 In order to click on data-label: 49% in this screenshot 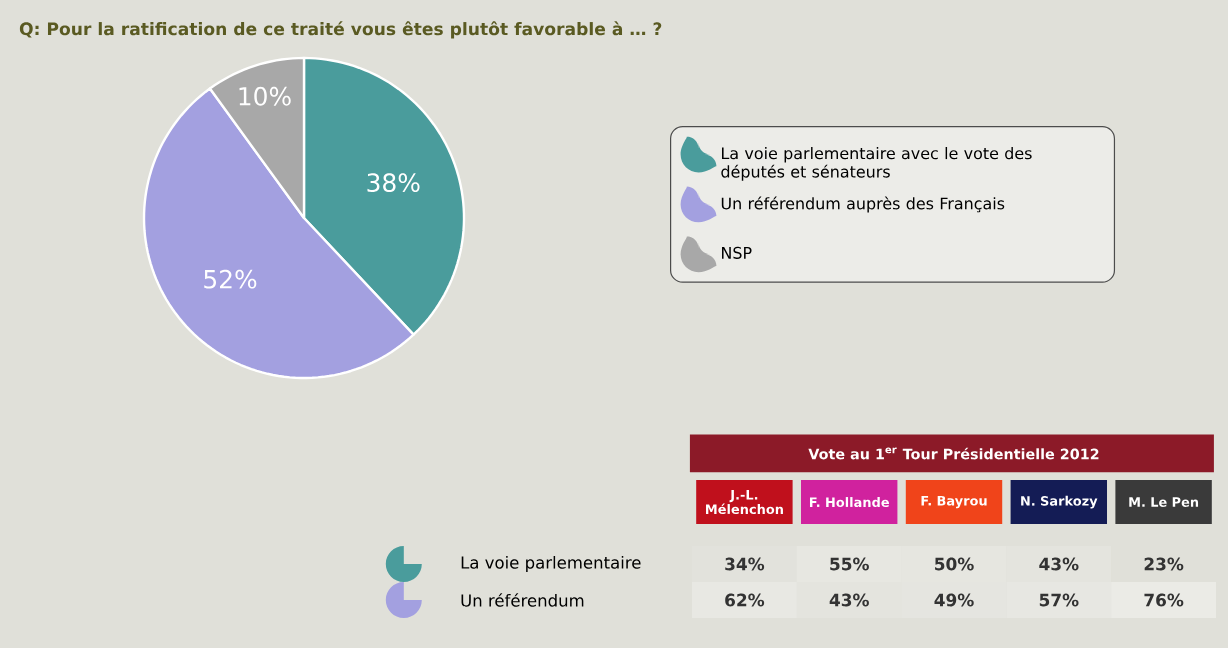, I will do `click(954, 600)`.